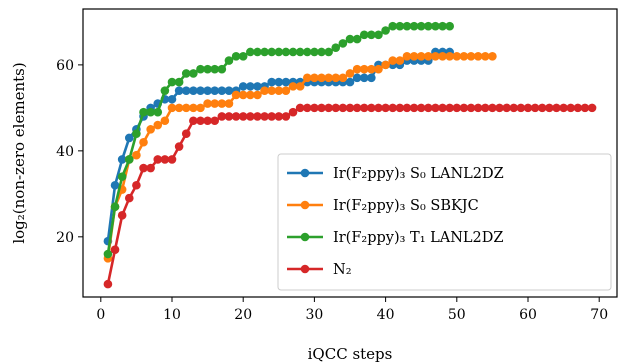  What do you see at coordinates (528, 315) in the screenshot?
I see `x-tick-label: 60` at bounding box center [528, 315].